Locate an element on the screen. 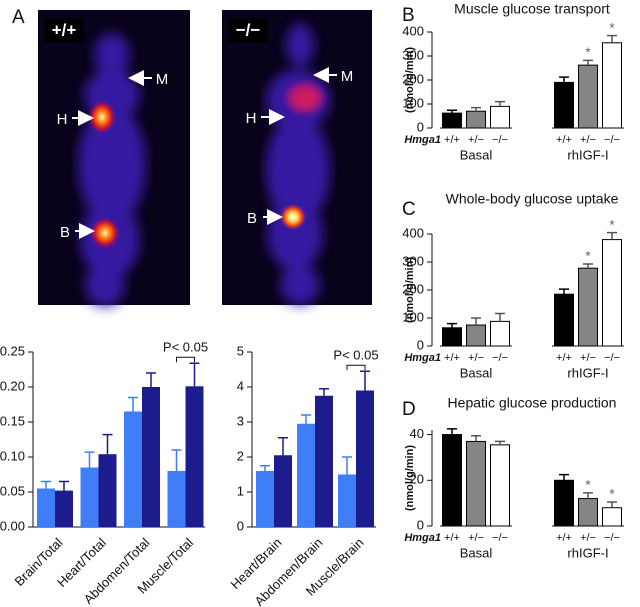  y-tick-label: 3 is located at coordinates (240, 420).